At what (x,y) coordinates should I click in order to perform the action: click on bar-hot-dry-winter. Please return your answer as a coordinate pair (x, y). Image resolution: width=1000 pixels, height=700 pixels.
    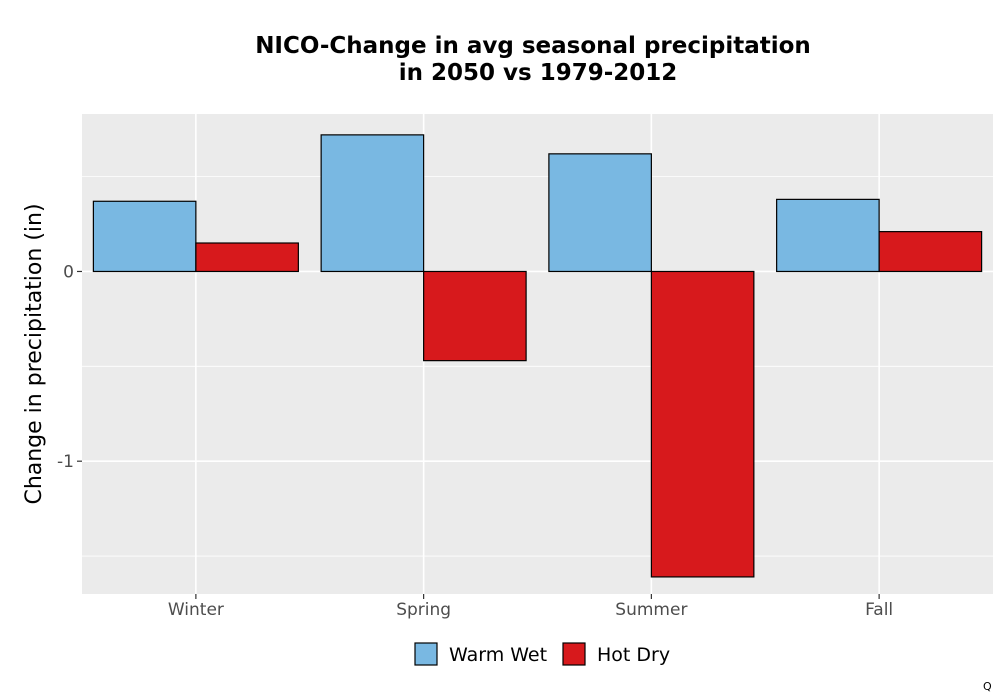
    Looking at the image, I should click on (247, 257).